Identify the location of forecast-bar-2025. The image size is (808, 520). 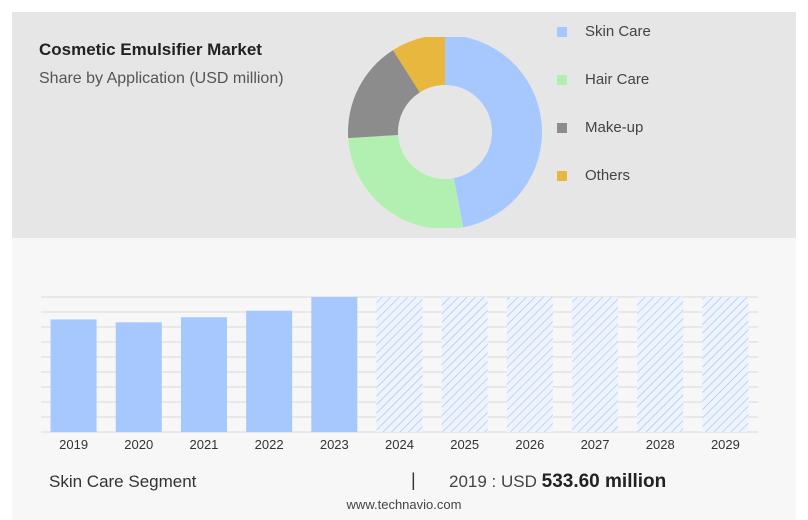
(464, 364).